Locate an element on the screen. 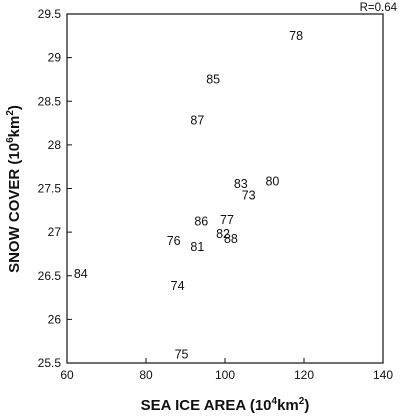 Image resolution: width=402 pixels, height=416 pixels. point-label-75: 75 is located at coordinates (182, 354).